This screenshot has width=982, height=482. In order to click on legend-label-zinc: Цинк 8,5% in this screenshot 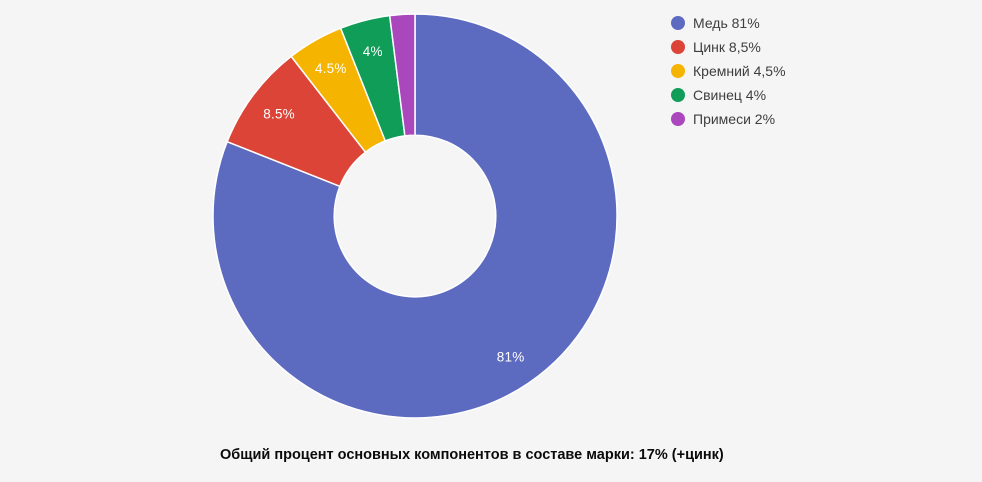, I will do `click(727, 47)`.